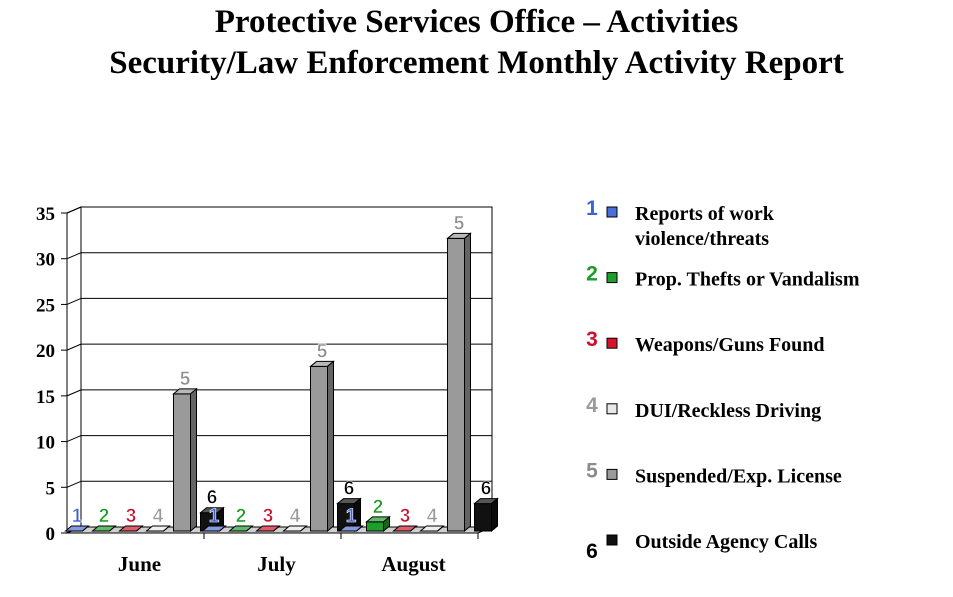  What do you see at coordinates (276, 564) in the screenshot?
I see `x-tick-label: July` at bounding box center [276, 564].